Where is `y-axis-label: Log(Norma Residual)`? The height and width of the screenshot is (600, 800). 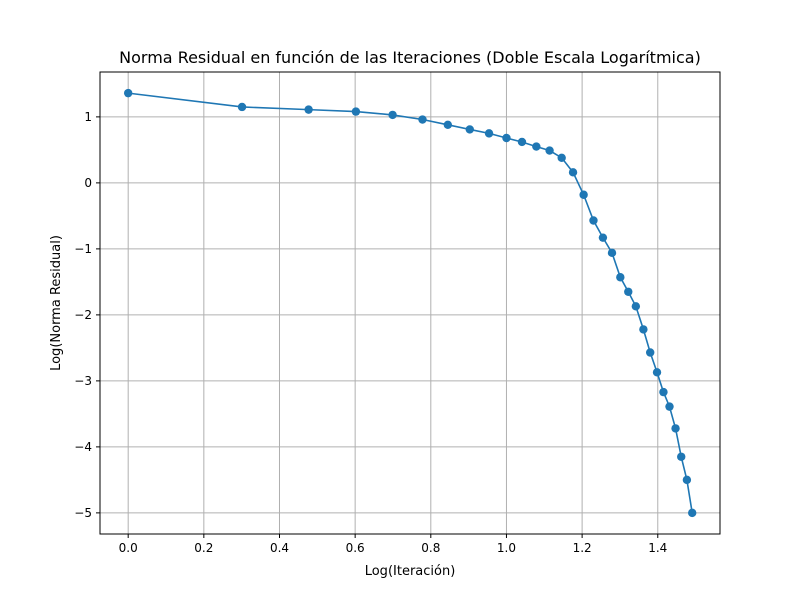 y-axis-label: Log(Norma Residual) is located at coordinates (56, 303).